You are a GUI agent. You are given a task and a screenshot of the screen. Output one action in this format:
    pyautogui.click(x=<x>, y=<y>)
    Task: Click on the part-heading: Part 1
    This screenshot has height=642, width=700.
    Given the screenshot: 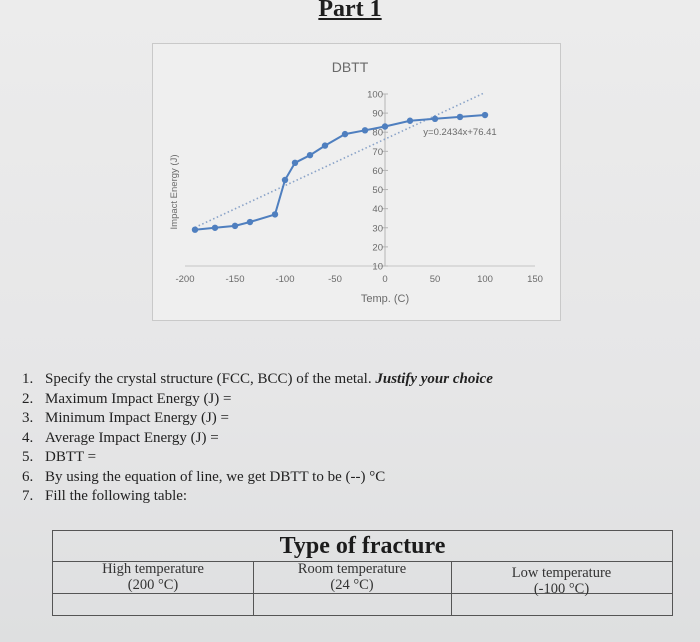 What is the action you would take?
    pyautogui.click(x=350, y=11)
    